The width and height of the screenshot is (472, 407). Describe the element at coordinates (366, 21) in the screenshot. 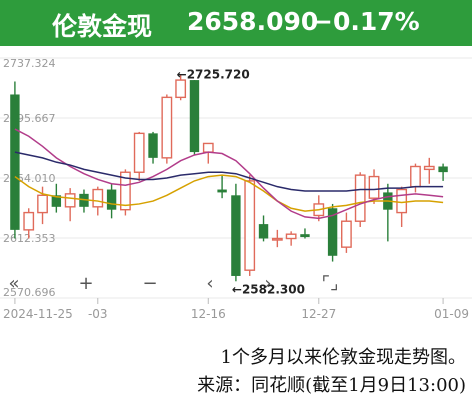

I see `price-change: −0.17%` at that location.